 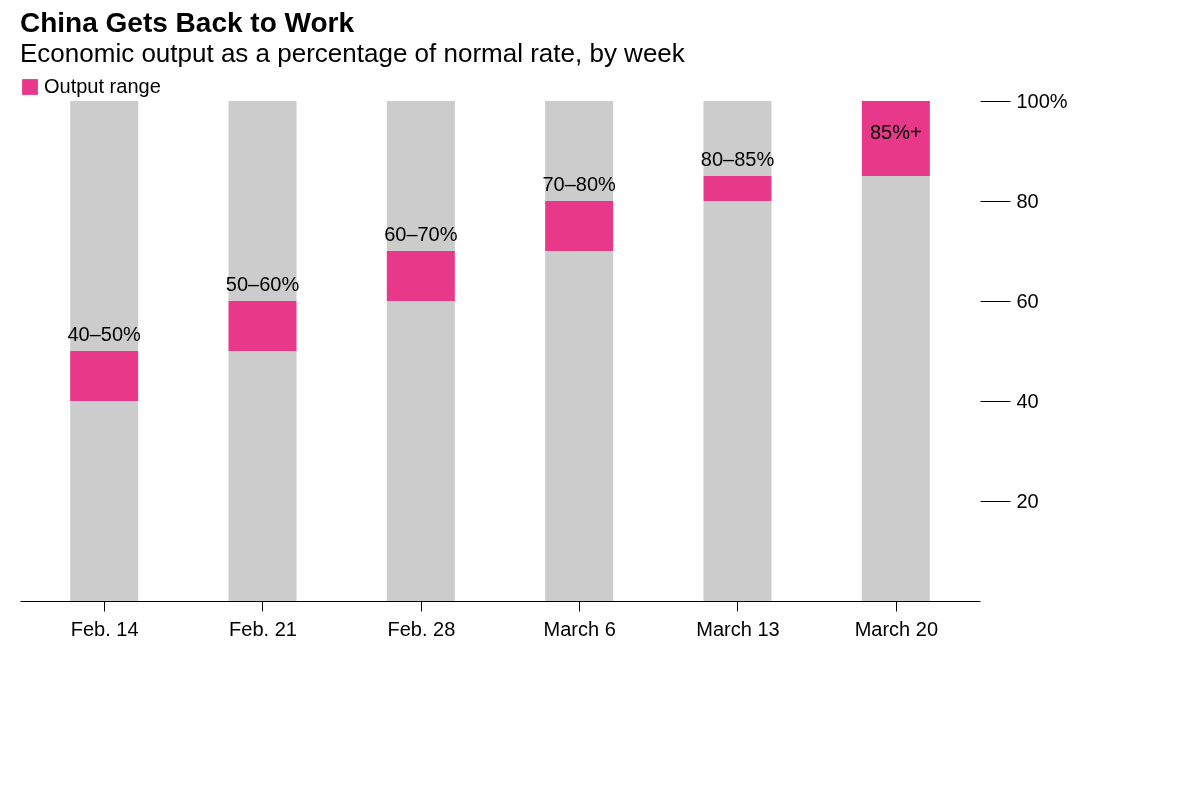 I want to click on x-tick-label: March 6, so click(x=579, y=628).